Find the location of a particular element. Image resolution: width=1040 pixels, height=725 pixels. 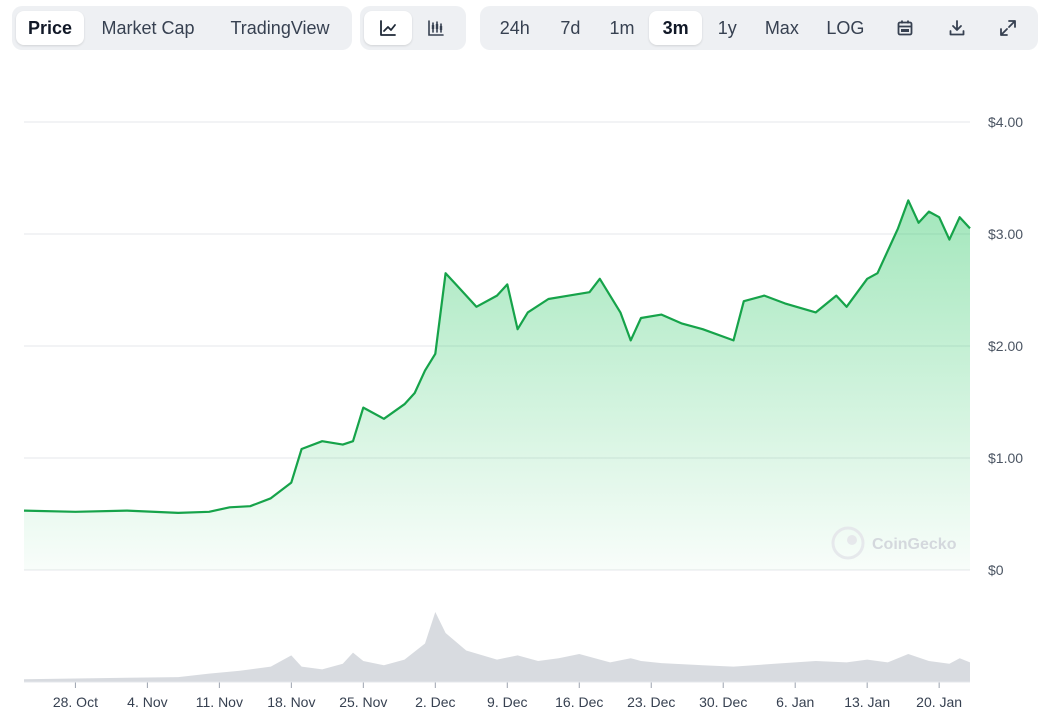

range-1m: 1m is located at coordinates (622, 27).